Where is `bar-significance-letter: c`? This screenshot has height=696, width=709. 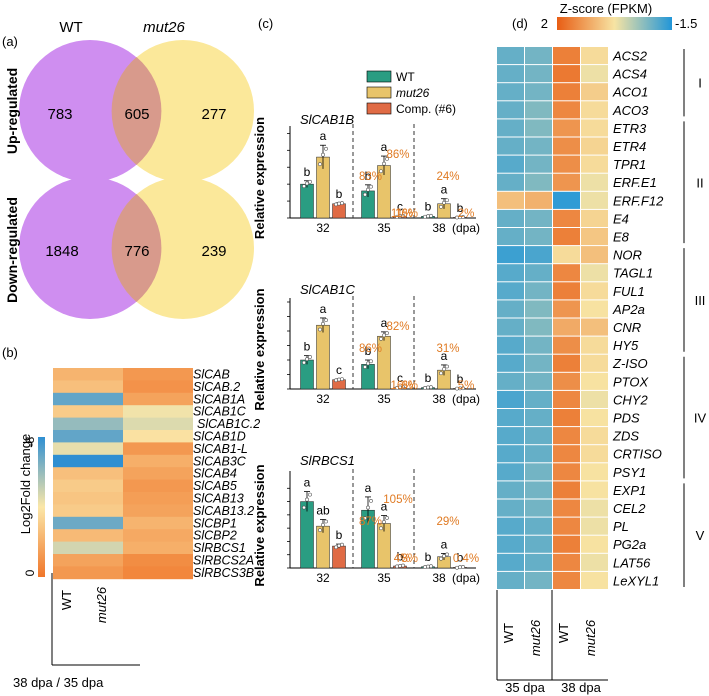 bar-significance-letter: c is located at coordinates (400, 378).